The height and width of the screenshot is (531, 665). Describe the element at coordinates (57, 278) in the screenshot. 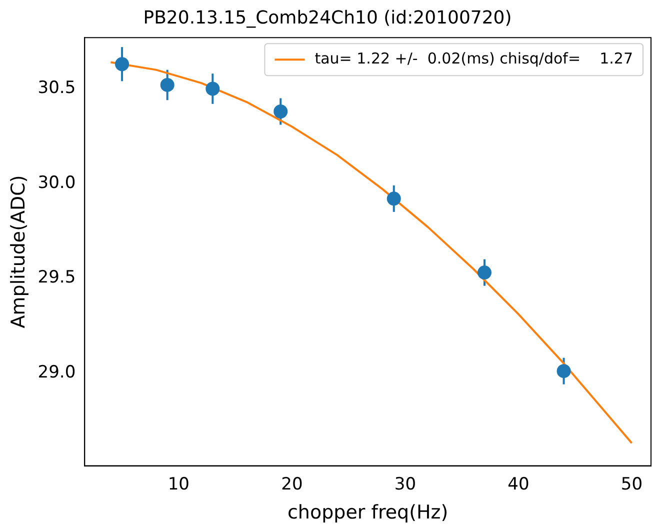

I see `y-tick-label: 29.5` at that location.